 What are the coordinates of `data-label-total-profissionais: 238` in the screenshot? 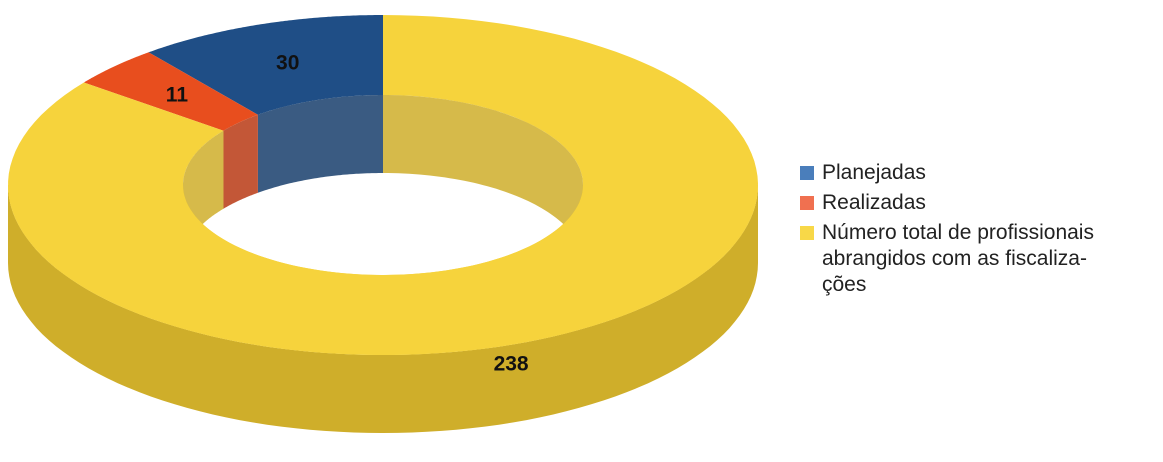 It's located at (511, 363).